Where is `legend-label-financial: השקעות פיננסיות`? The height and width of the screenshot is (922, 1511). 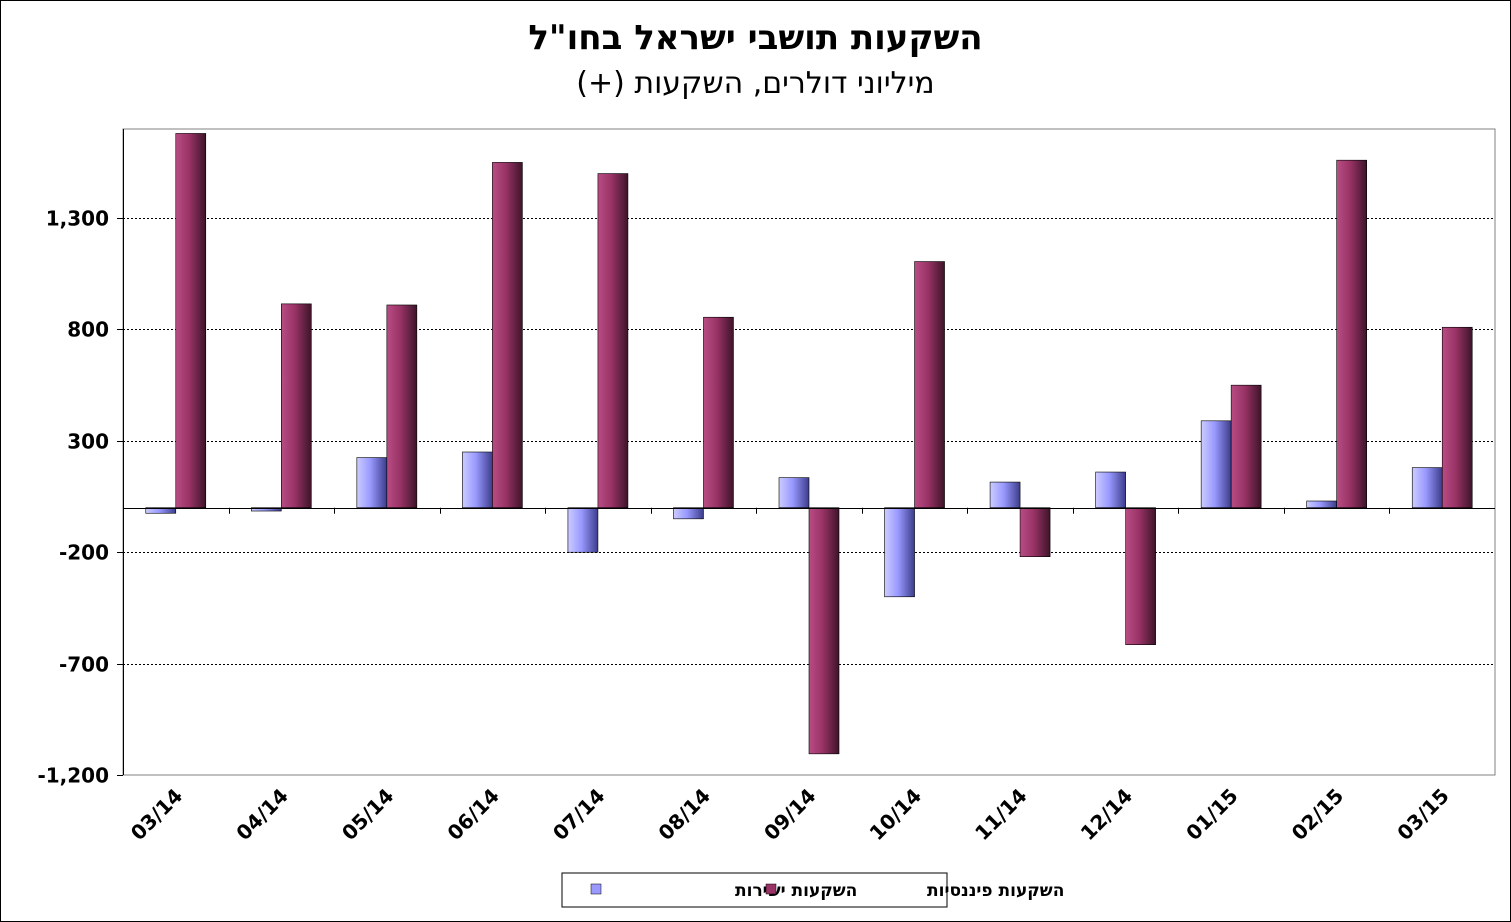
legend-label-financial: השקעות פיננסיות is located at coordinates (995, 891).